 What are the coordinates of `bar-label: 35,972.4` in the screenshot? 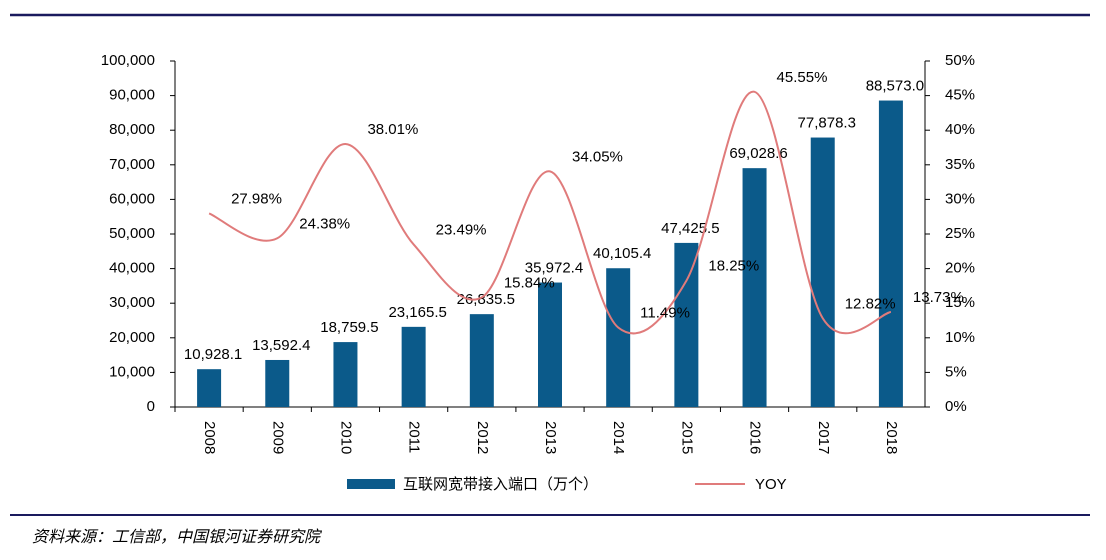 It's located at (554, 268).